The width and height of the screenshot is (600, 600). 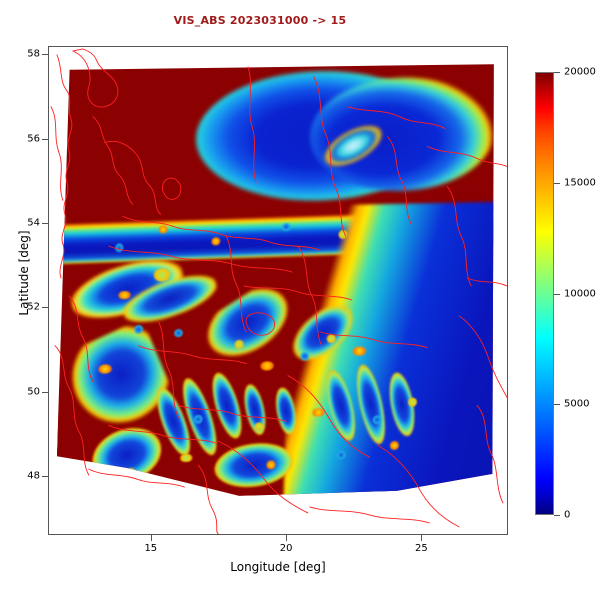 What do you see at coordinates (580, 183) in the screenshot?
I see `colorbar-label-15000: 15000` at bounding box center [580, 183].